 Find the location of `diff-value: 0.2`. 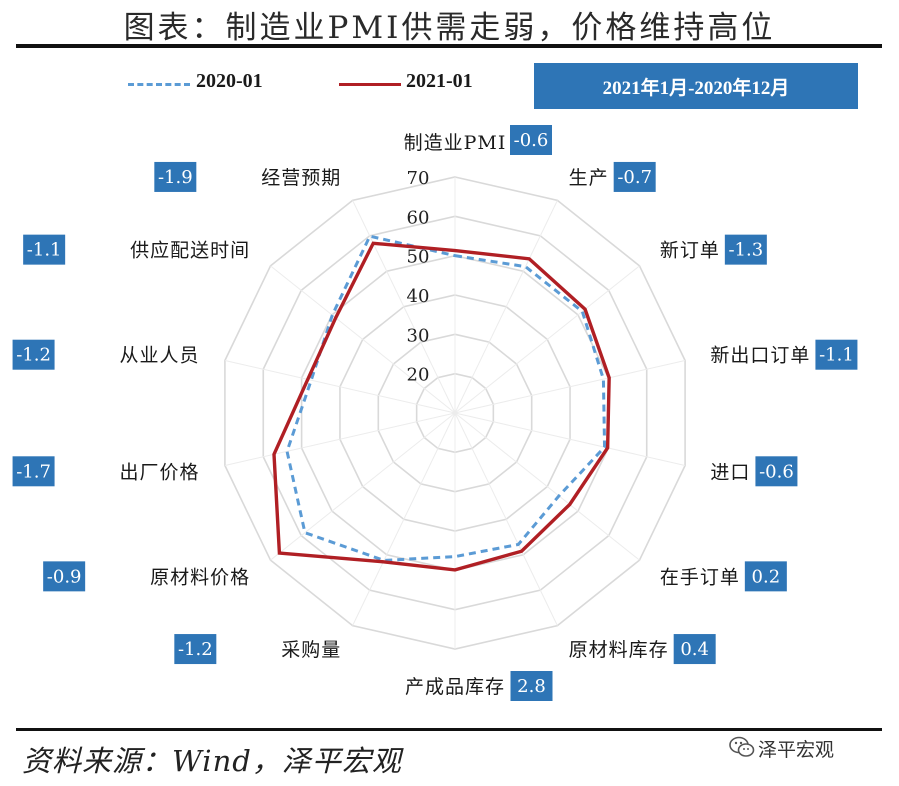

diff-value: 0.2 is located at coordinates (766, 576).